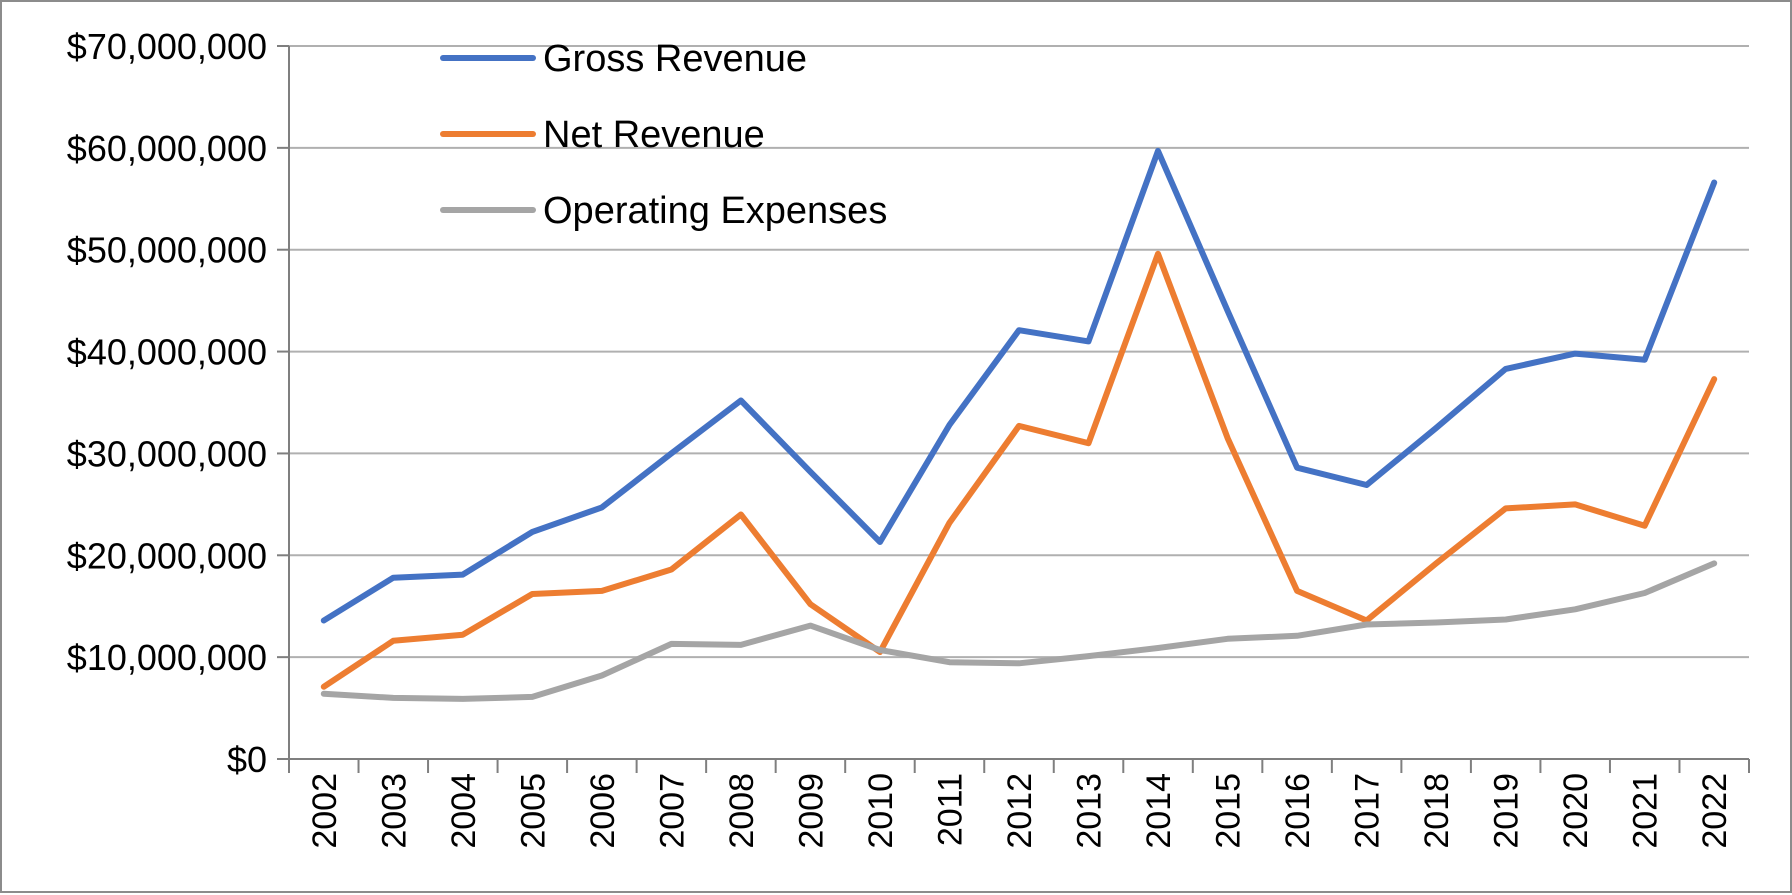 The height and width of the screenshot is (895, 1792). Describe the element at coordinates (881, 811) in the screenshot. I see `x-tick-label: 2010` at that location.